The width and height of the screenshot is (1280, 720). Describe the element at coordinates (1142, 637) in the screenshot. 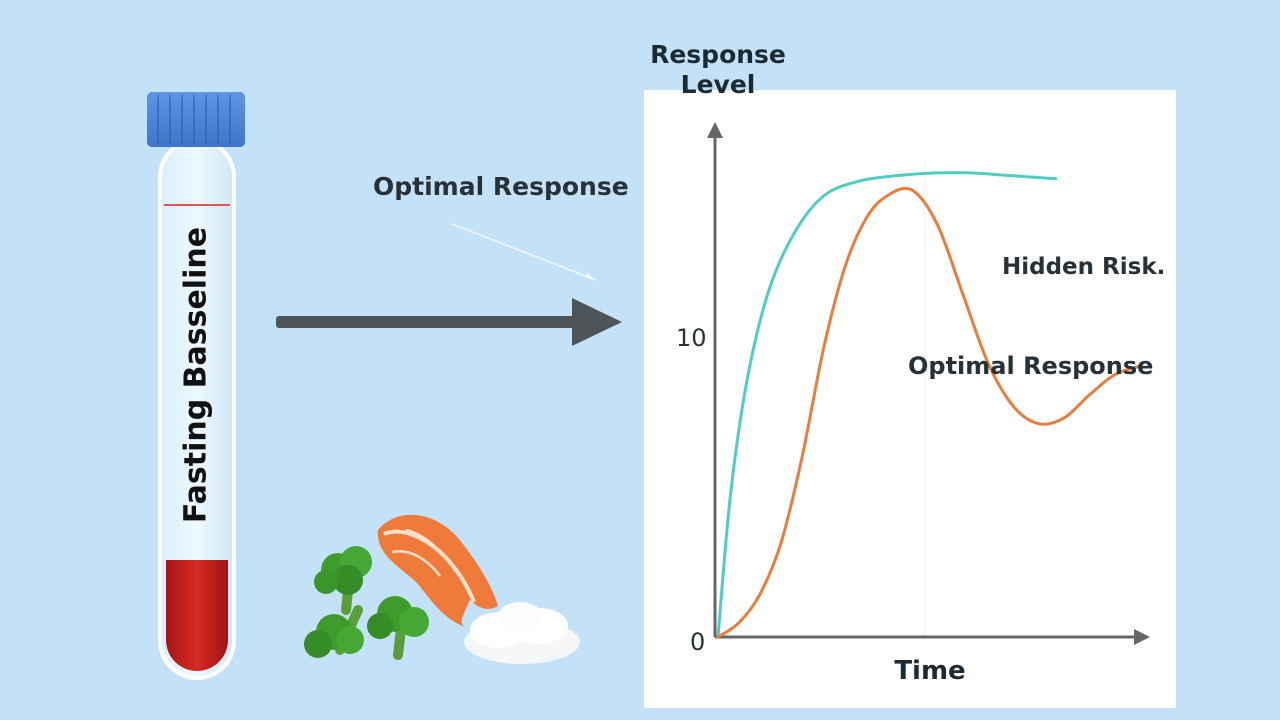

I see `x-axis-arrow` at that location.